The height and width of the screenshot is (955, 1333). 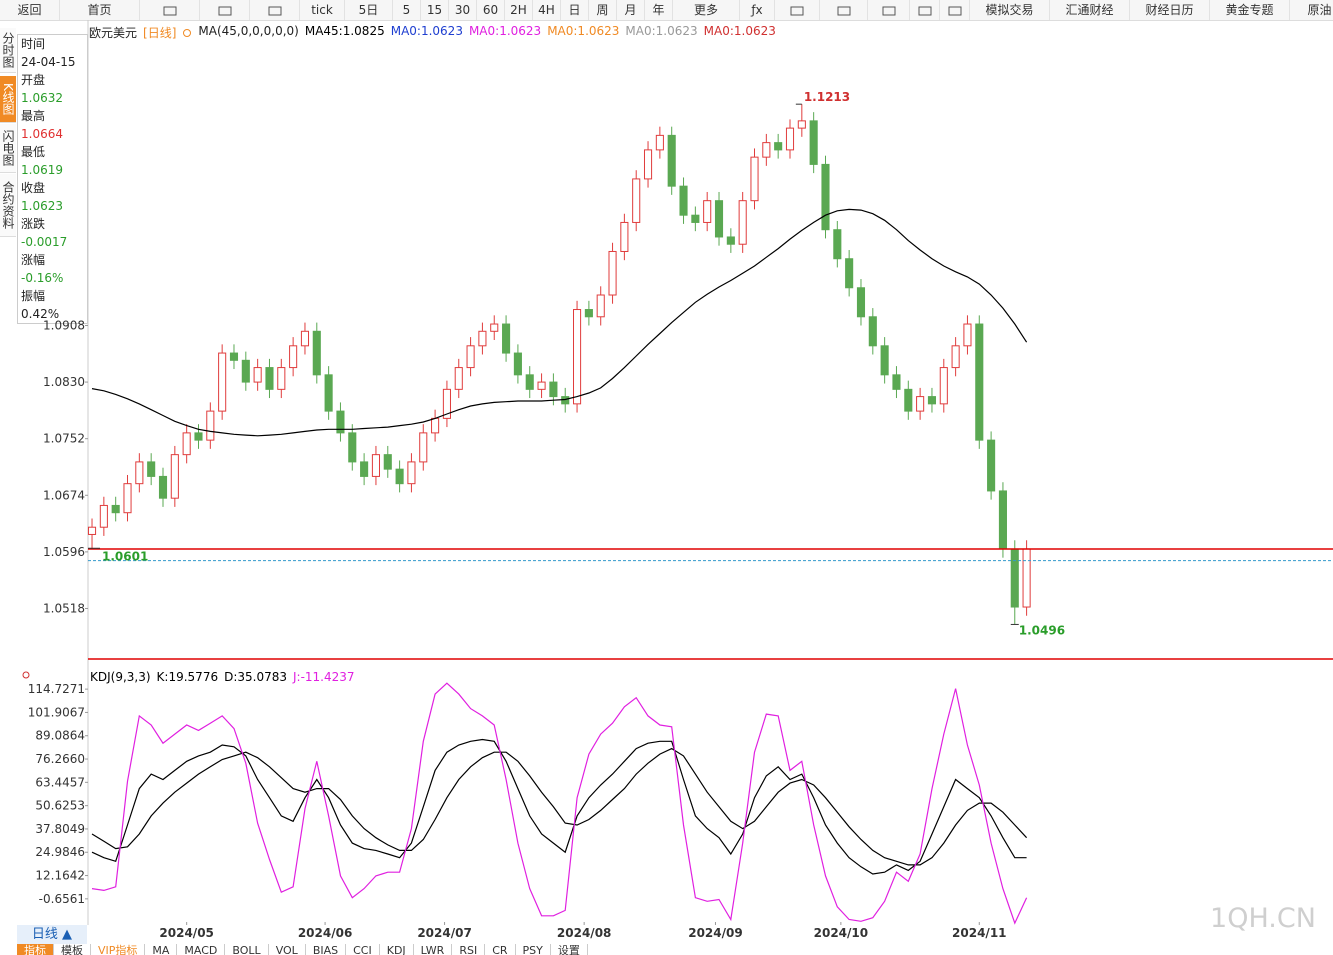 What do you see at coordinates (326, 949) in the screenshot?
I see `bottom-tab: BIAS` at bounding box center [326, 949].